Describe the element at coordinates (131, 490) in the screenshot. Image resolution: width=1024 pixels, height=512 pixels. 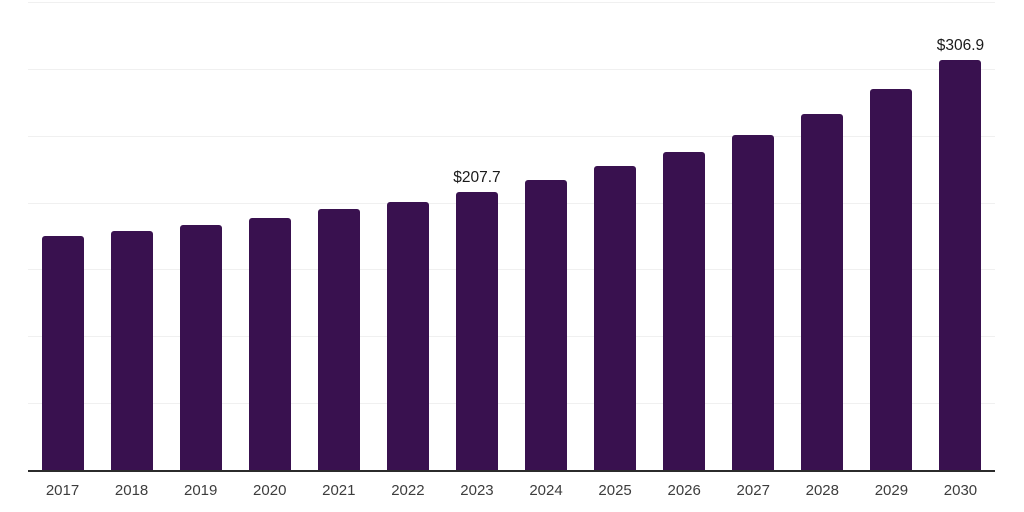
I see `tick-label-2018: 2018` at that location.